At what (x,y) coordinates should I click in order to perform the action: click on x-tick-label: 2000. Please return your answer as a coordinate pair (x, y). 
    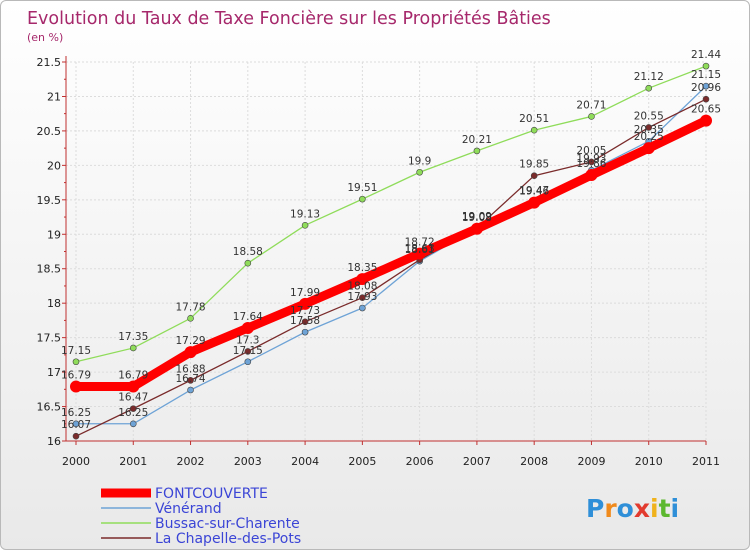
    Looking at the image, I should click on (76, 461).